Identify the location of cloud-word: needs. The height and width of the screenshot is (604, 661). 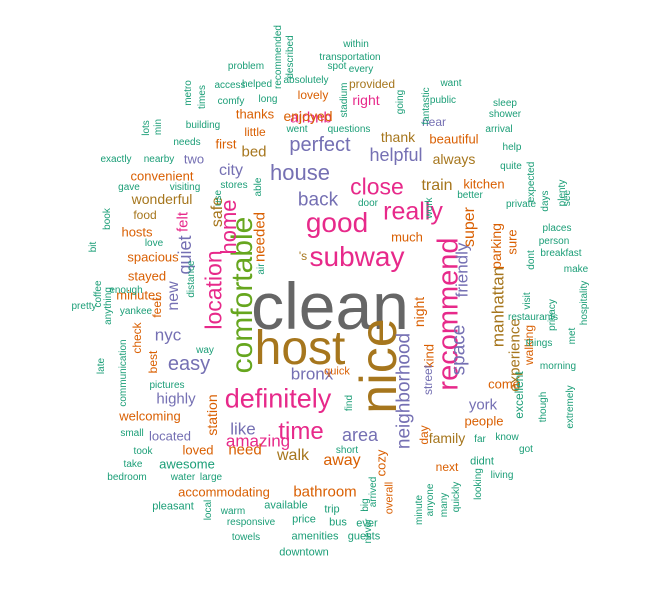
(187, 142).